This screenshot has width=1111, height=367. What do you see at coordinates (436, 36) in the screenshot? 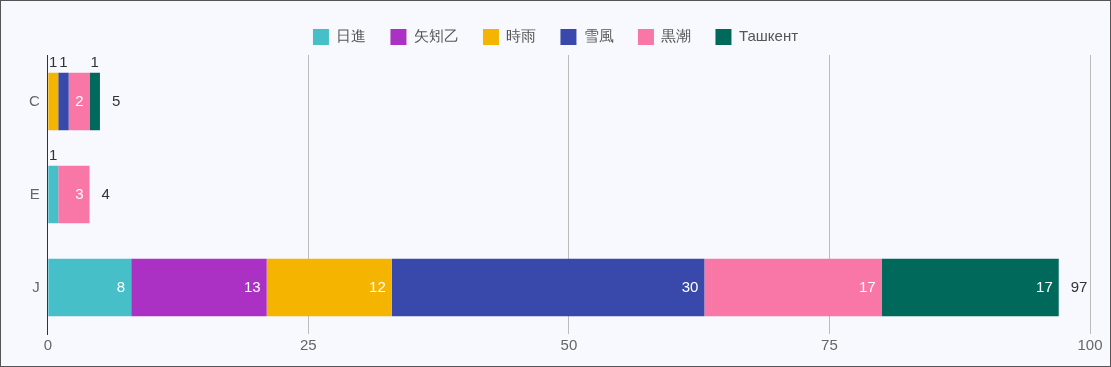
I see `legend-label: 矢矧乙` at bounding box center [436, 36].